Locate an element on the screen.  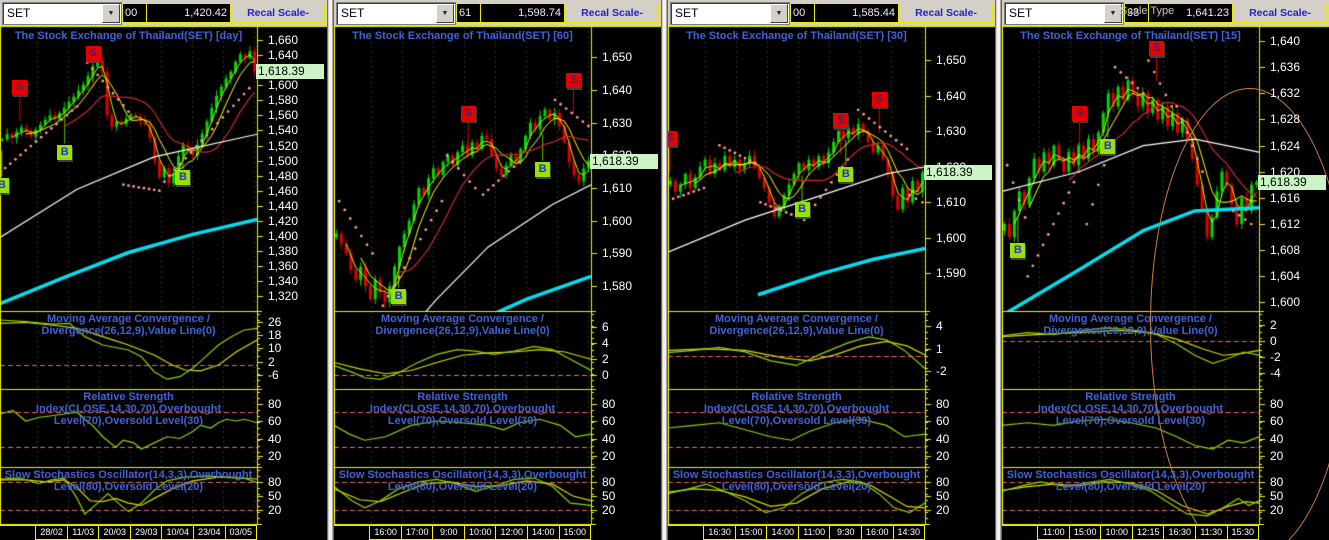
time-axis: 16:30 15:00 14:00 11:00 9:30 16:00 14:30 is located at coordinates (797, 532).